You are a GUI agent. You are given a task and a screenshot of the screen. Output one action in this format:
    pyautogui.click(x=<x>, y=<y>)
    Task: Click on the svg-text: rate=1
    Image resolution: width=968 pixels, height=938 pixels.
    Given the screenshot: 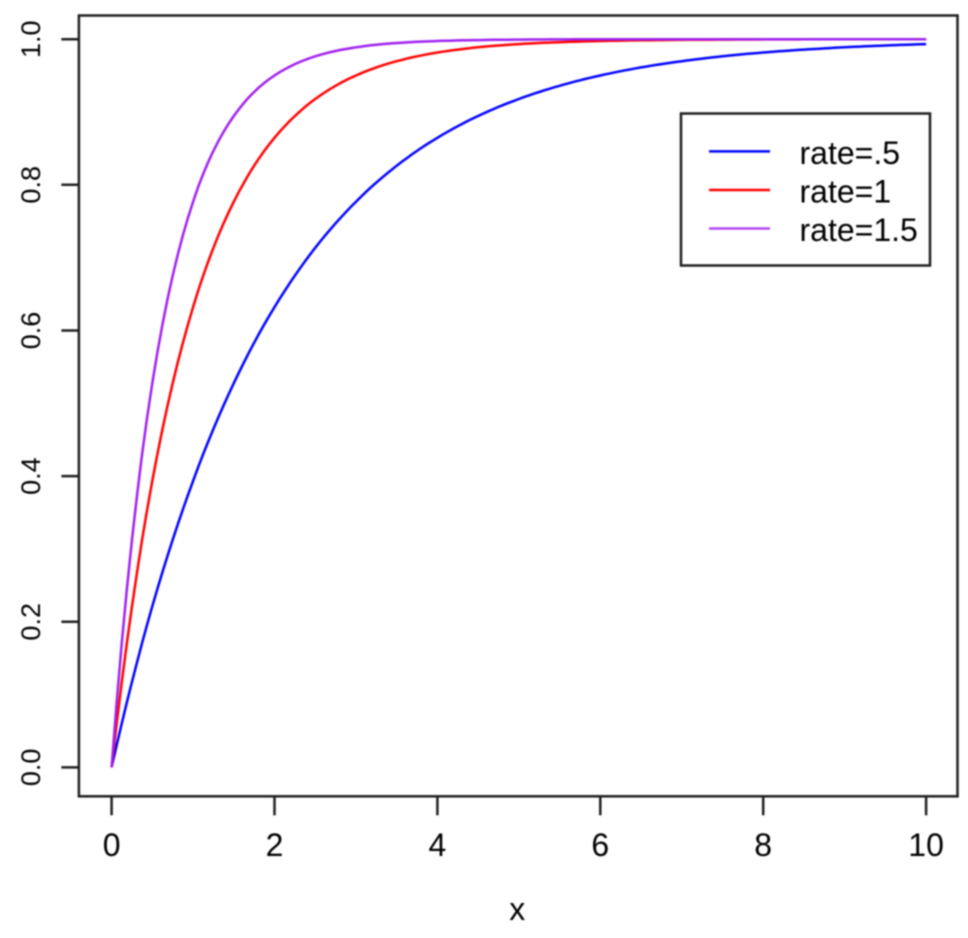 What is the action you would take?
    pyautogui.click(x=846, y=191)
    